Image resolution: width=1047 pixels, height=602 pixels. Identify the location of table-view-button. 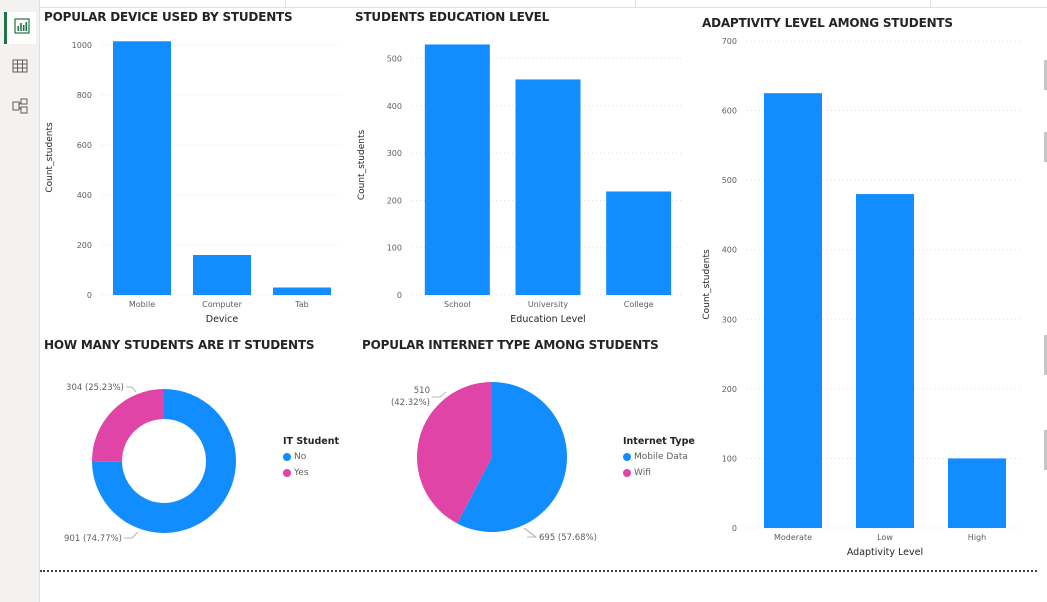
(20, 68).